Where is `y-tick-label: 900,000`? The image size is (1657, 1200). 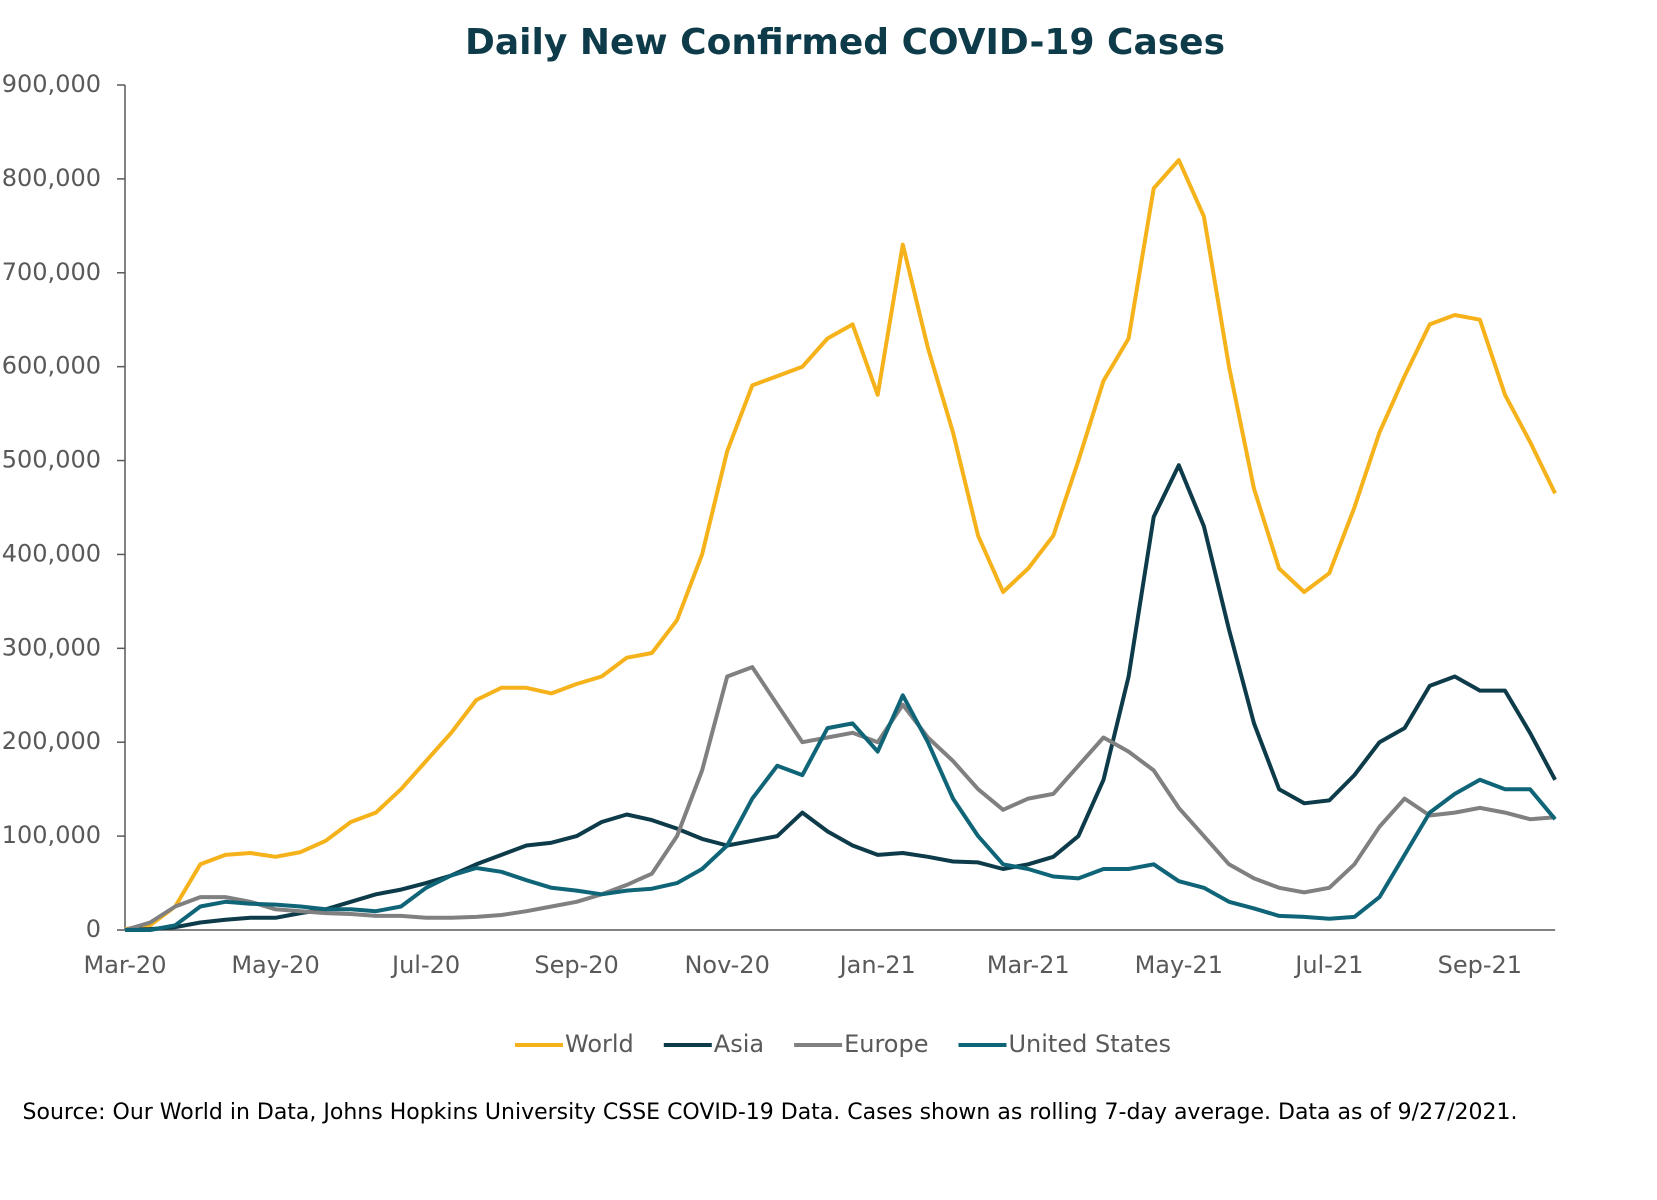 y-tick-label: 900,000 is located at coordinates (51, 84).